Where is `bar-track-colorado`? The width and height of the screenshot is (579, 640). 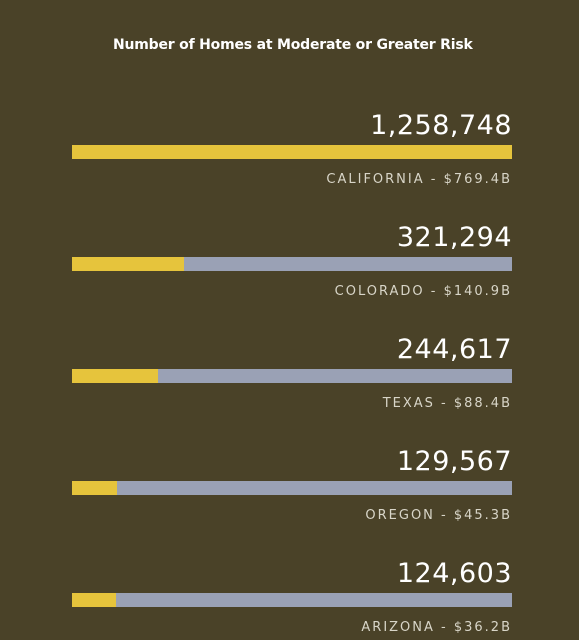 bar-track-colorado is located at coordinates (292, 264).